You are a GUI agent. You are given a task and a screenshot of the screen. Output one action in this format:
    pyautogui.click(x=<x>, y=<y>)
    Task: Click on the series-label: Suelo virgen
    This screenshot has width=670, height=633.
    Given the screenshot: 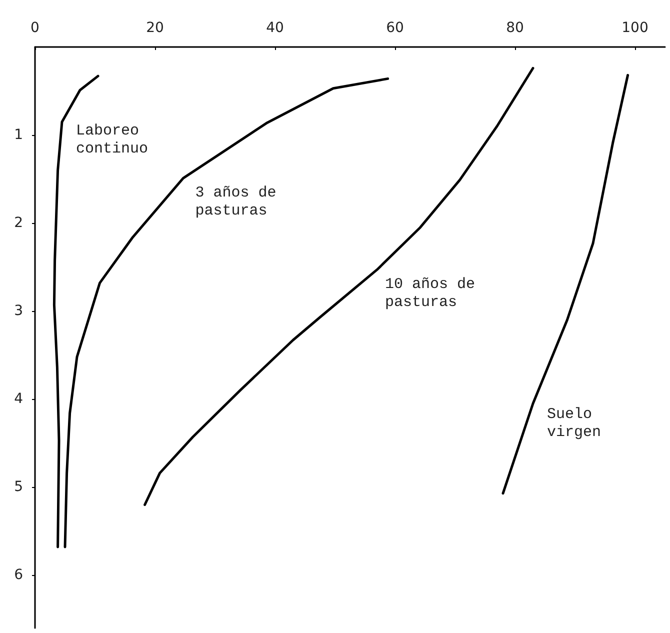 What is the action you would take?
    pyautogui.click(x=574, y=424)
    